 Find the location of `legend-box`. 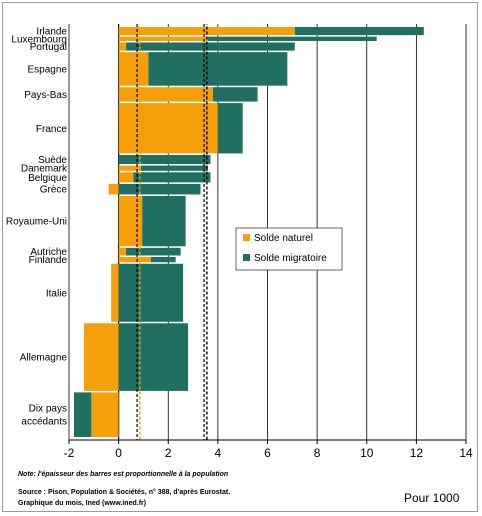

legend-box is located at coordinates (289, 249).